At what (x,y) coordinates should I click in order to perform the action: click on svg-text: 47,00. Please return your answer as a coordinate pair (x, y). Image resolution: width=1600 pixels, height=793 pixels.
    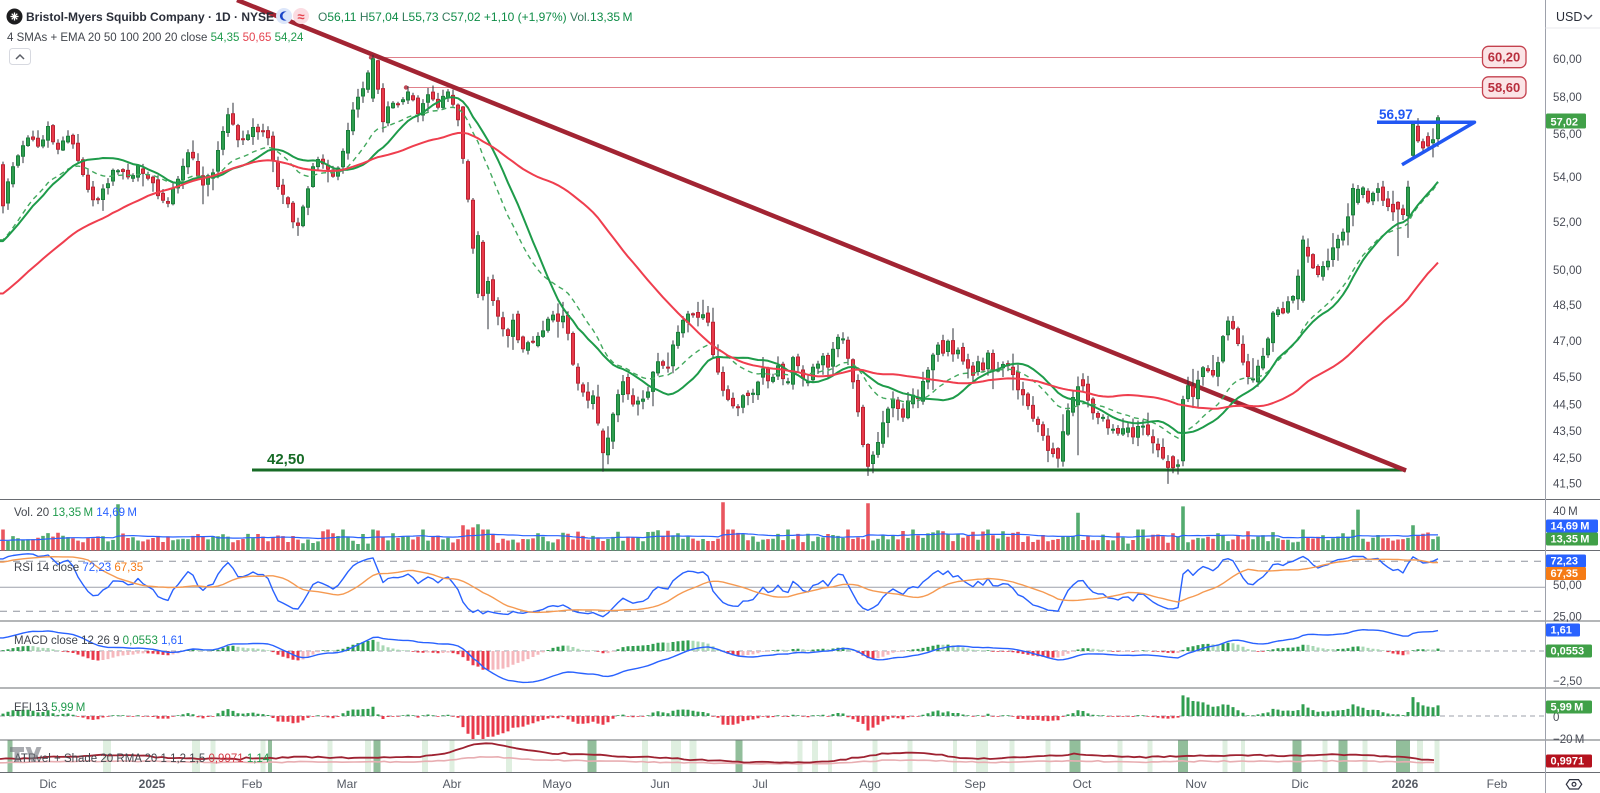
    Looking at the image, I should click on (1567, 342).